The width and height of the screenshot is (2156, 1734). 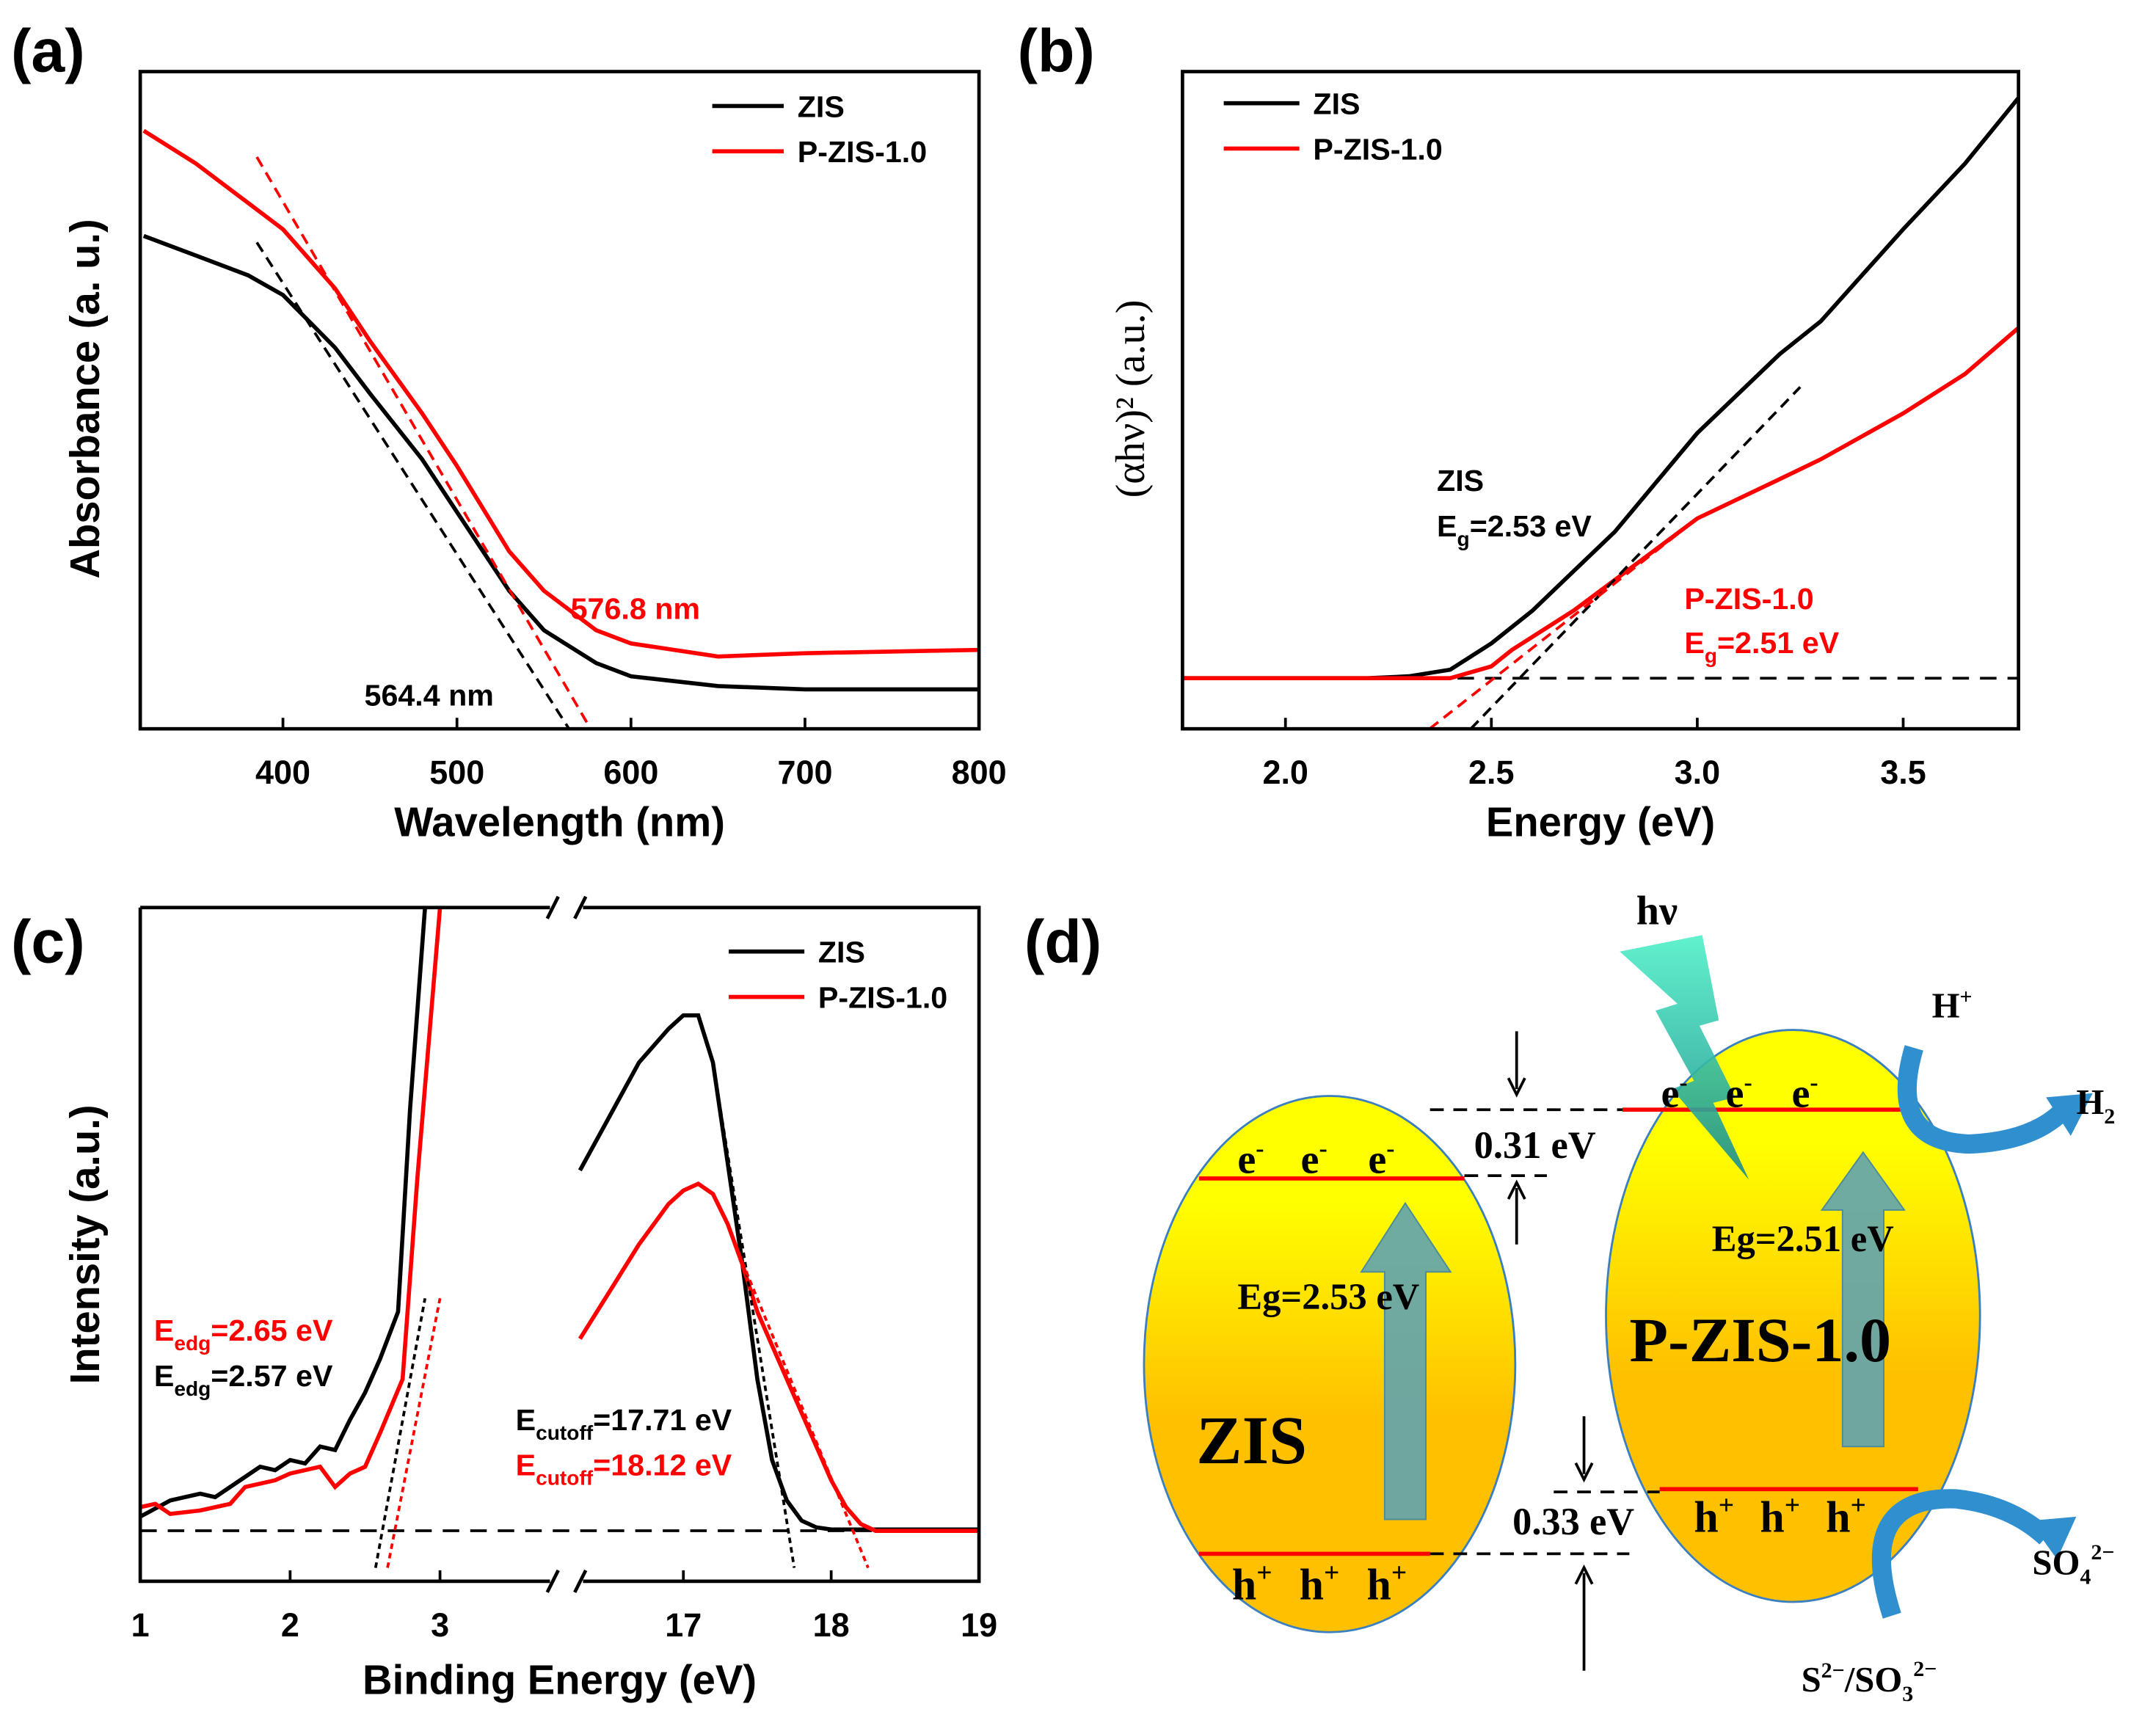 What do you see at coordinates (2069, 1114) in the screenshot?
I see `reduction-arrowhead` at bounding box center [2069, 1114].